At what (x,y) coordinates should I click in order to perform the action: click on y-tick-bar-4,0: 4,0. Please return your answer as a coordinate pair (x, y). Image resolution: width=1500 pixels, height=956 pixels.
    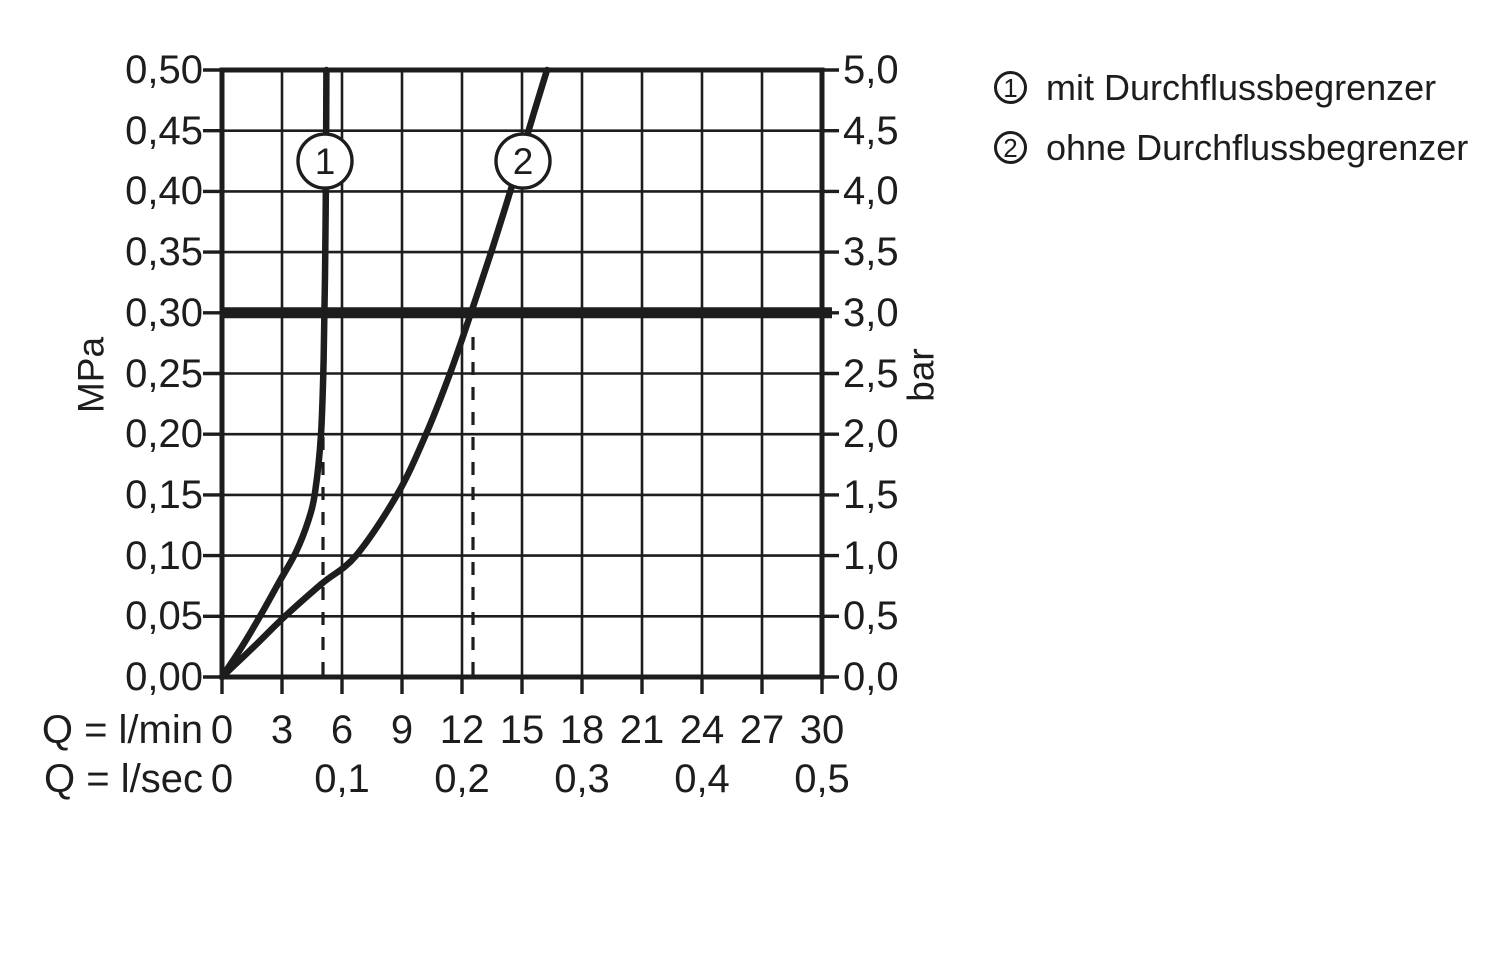
    Looking at the image, I should click on (871, 191).